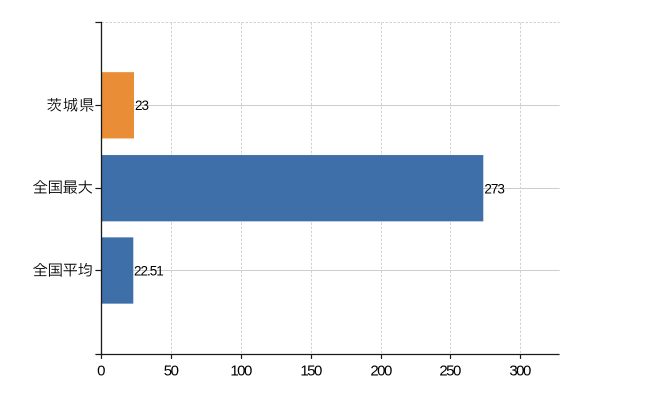 Image resolution: width=650 pixels, height=400 pixels. Describe the element at coordinates (101, 370) in the screenshot. I see `svg-text: 0` at that location.